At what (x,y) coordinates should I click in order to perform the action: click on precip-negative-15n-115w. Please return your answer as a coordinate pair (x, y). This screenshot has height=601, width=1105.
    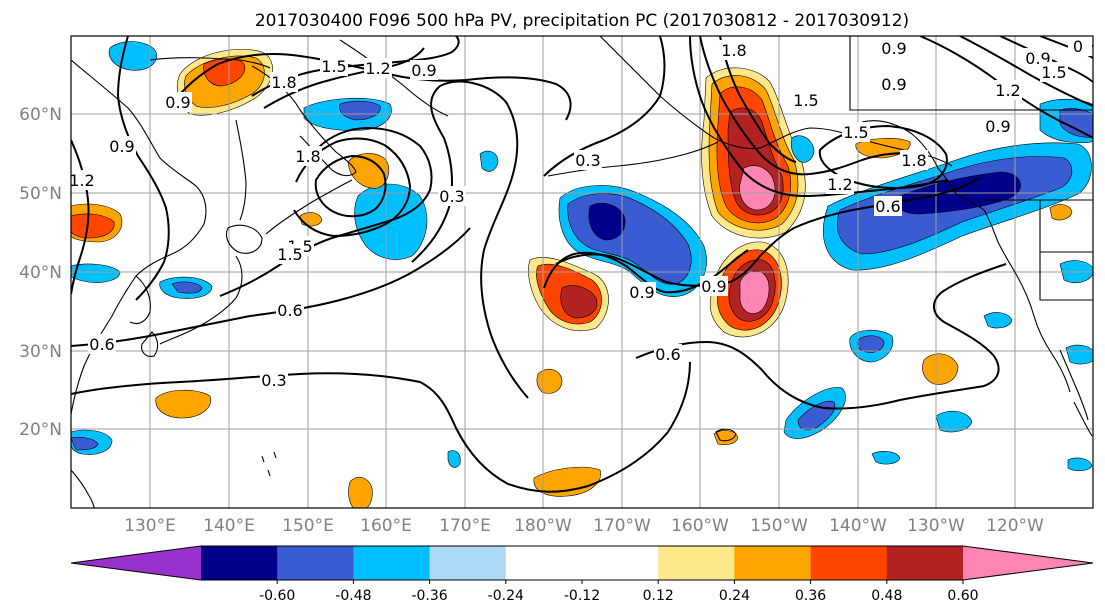
    Looking at the image, I should click on (1080, 464).